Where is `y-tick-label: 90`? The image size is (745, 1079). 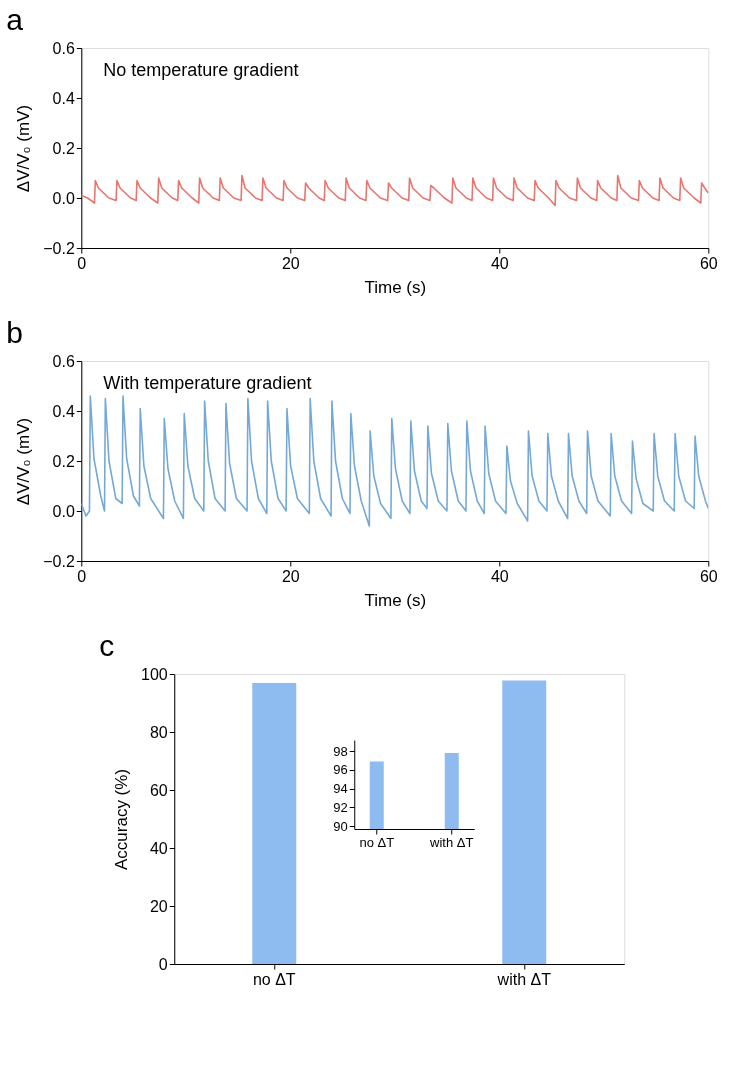 y-tick-label: 90 is located at coordinates (340, 826).